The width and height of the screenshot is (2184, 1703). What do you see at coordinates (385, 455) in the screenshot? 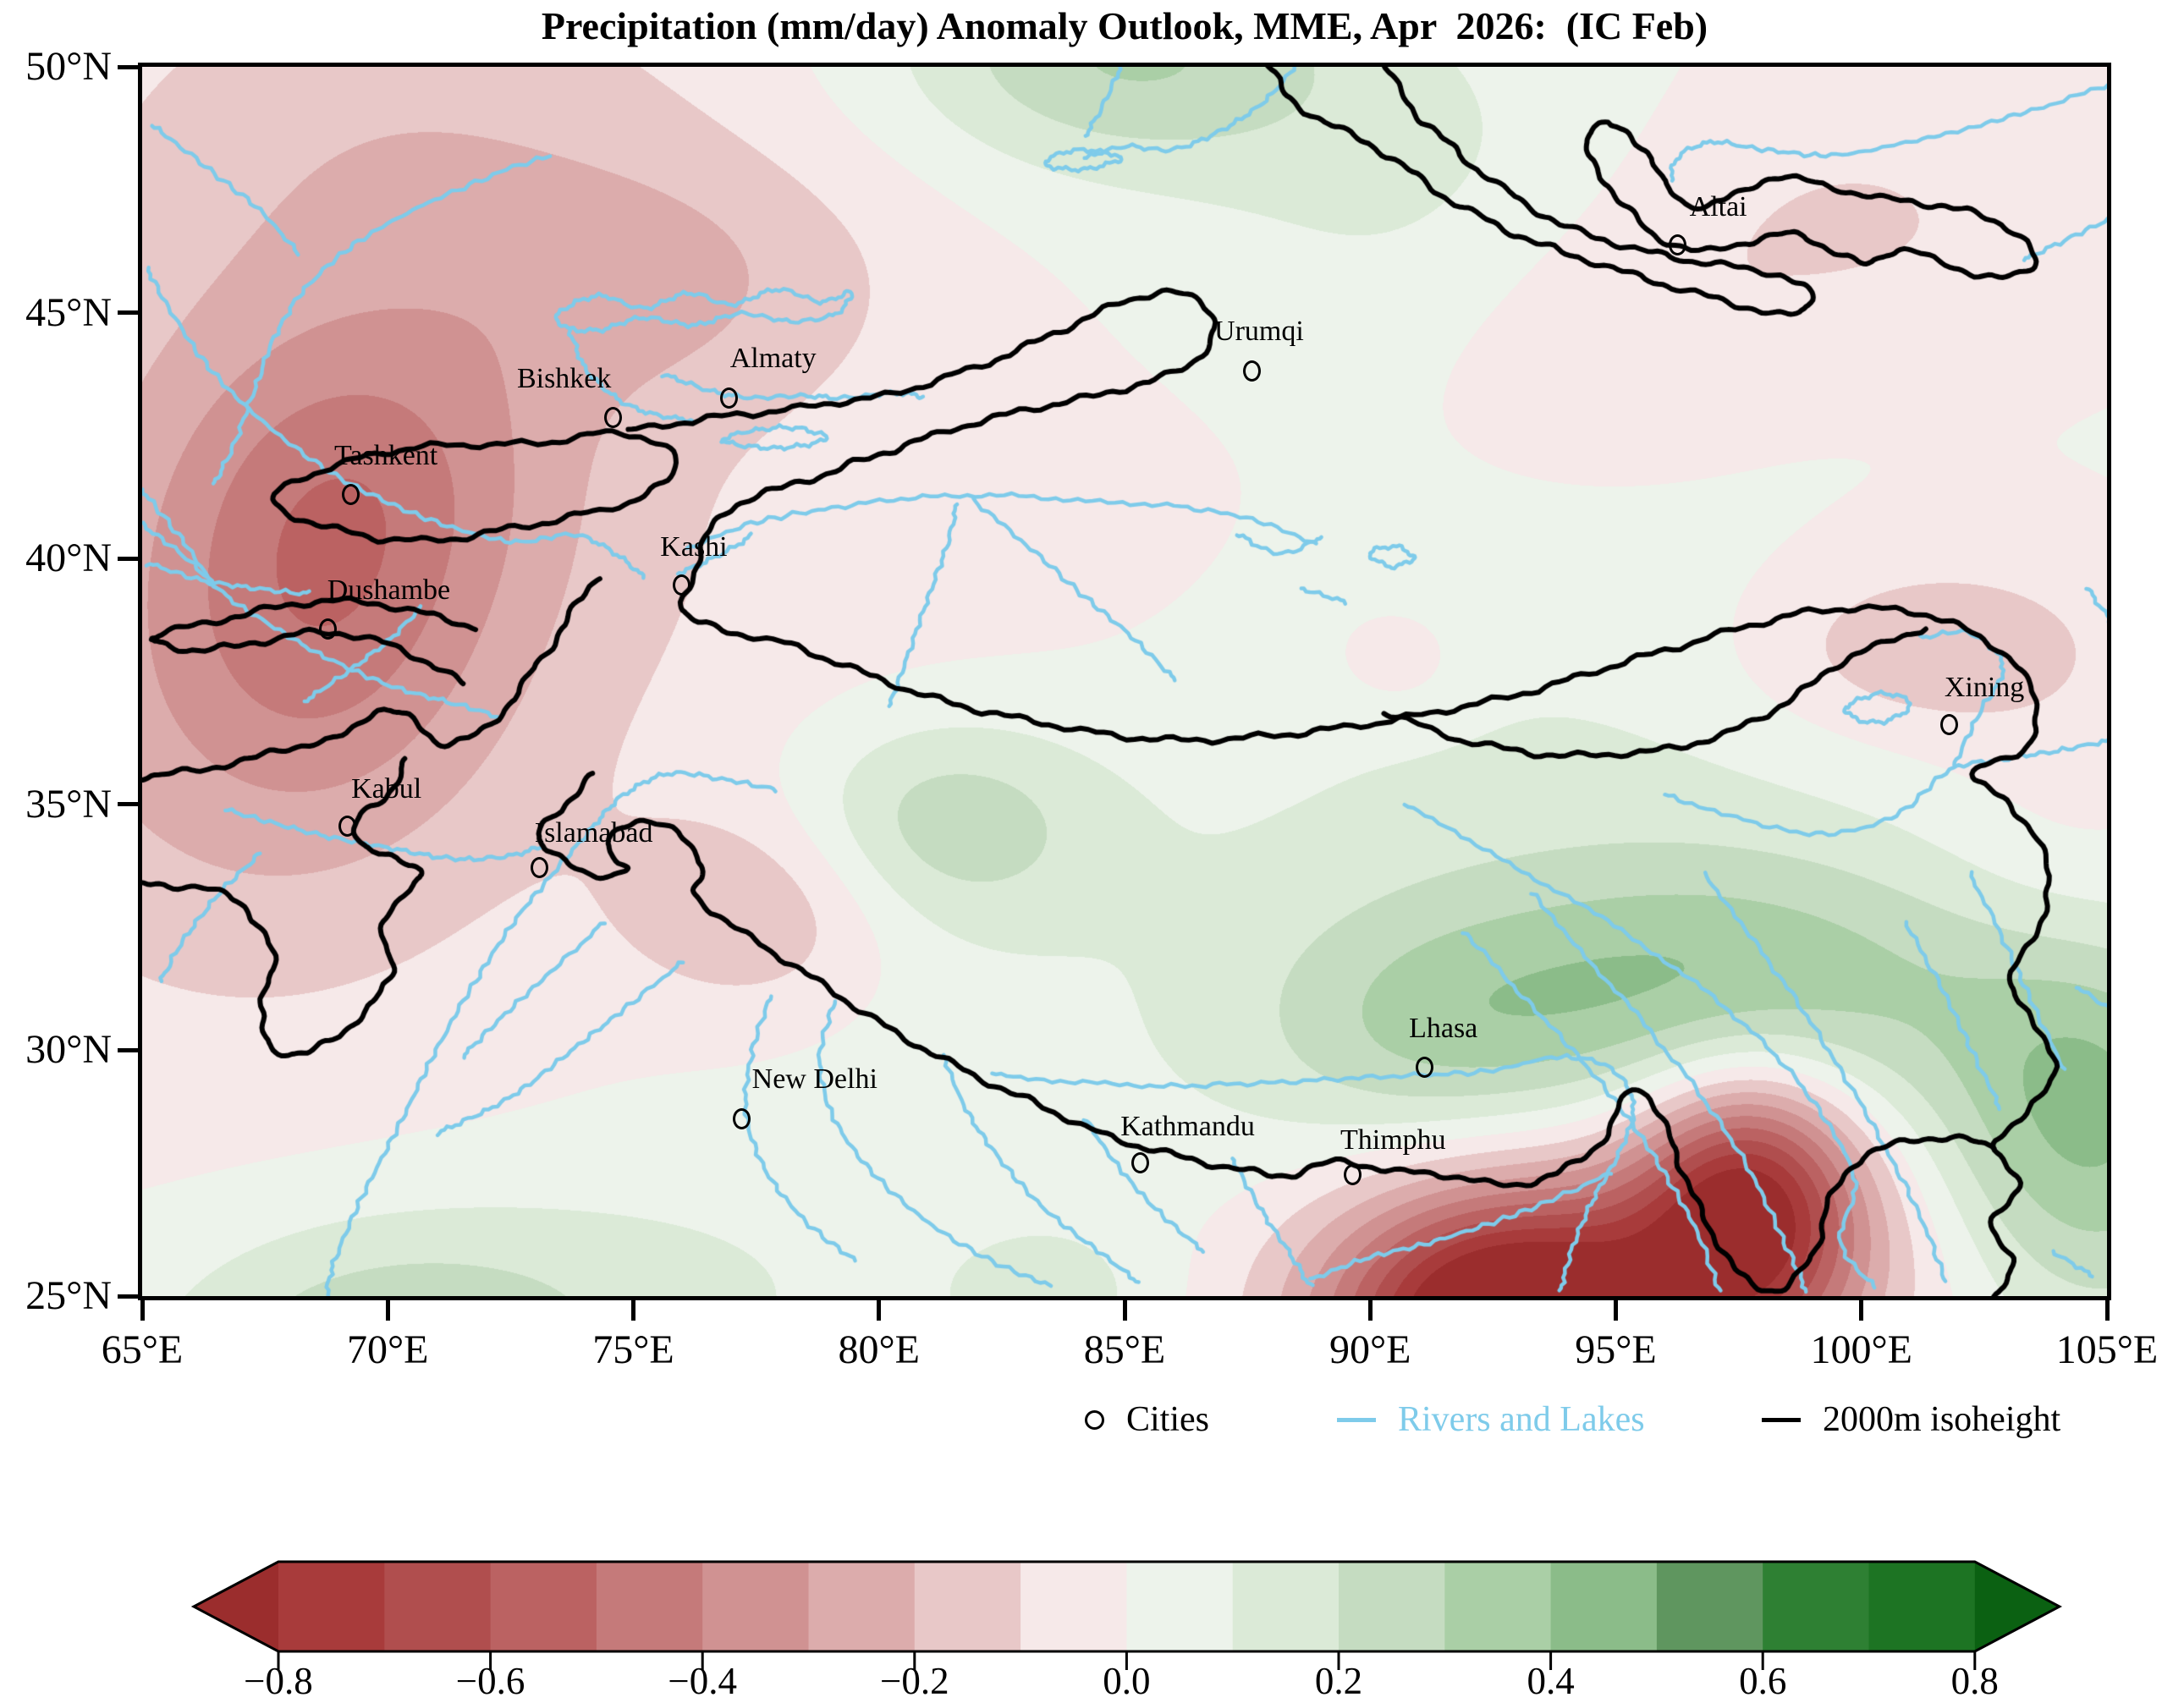
I see `city-label: Tashkent` at bounding box center [385, 455].